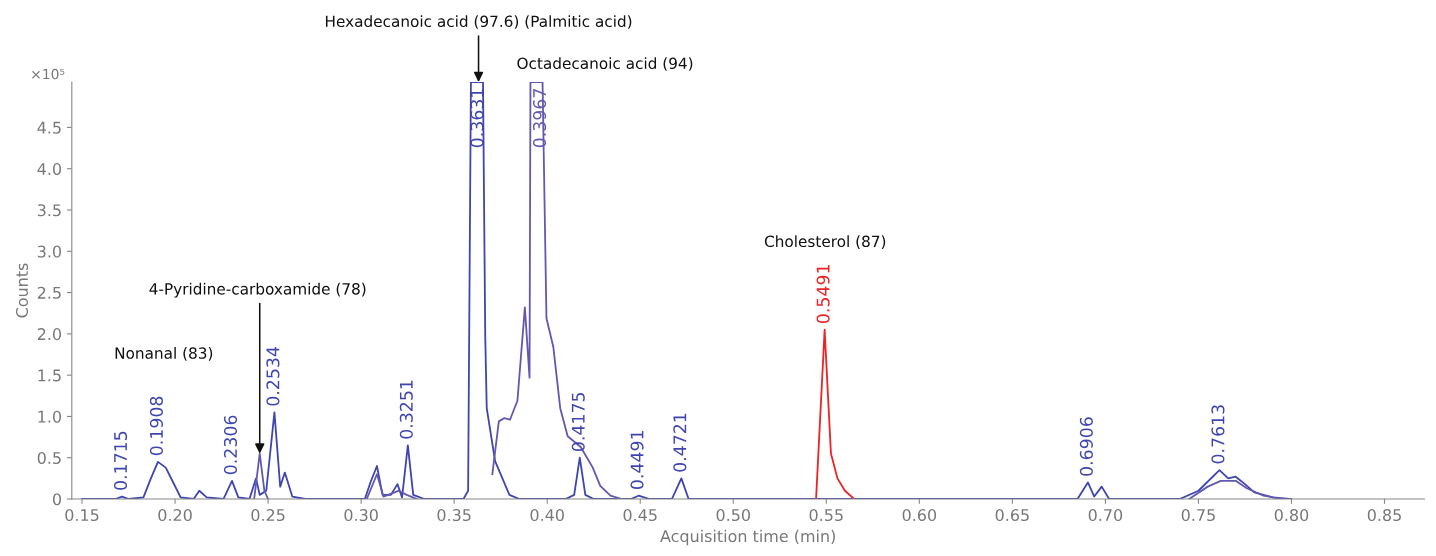 This screenshot has height=556, width=1436. Describe the element at coordinates (49, 251) in the screenshot. I see `y-tick-label: 3.0` at that location.